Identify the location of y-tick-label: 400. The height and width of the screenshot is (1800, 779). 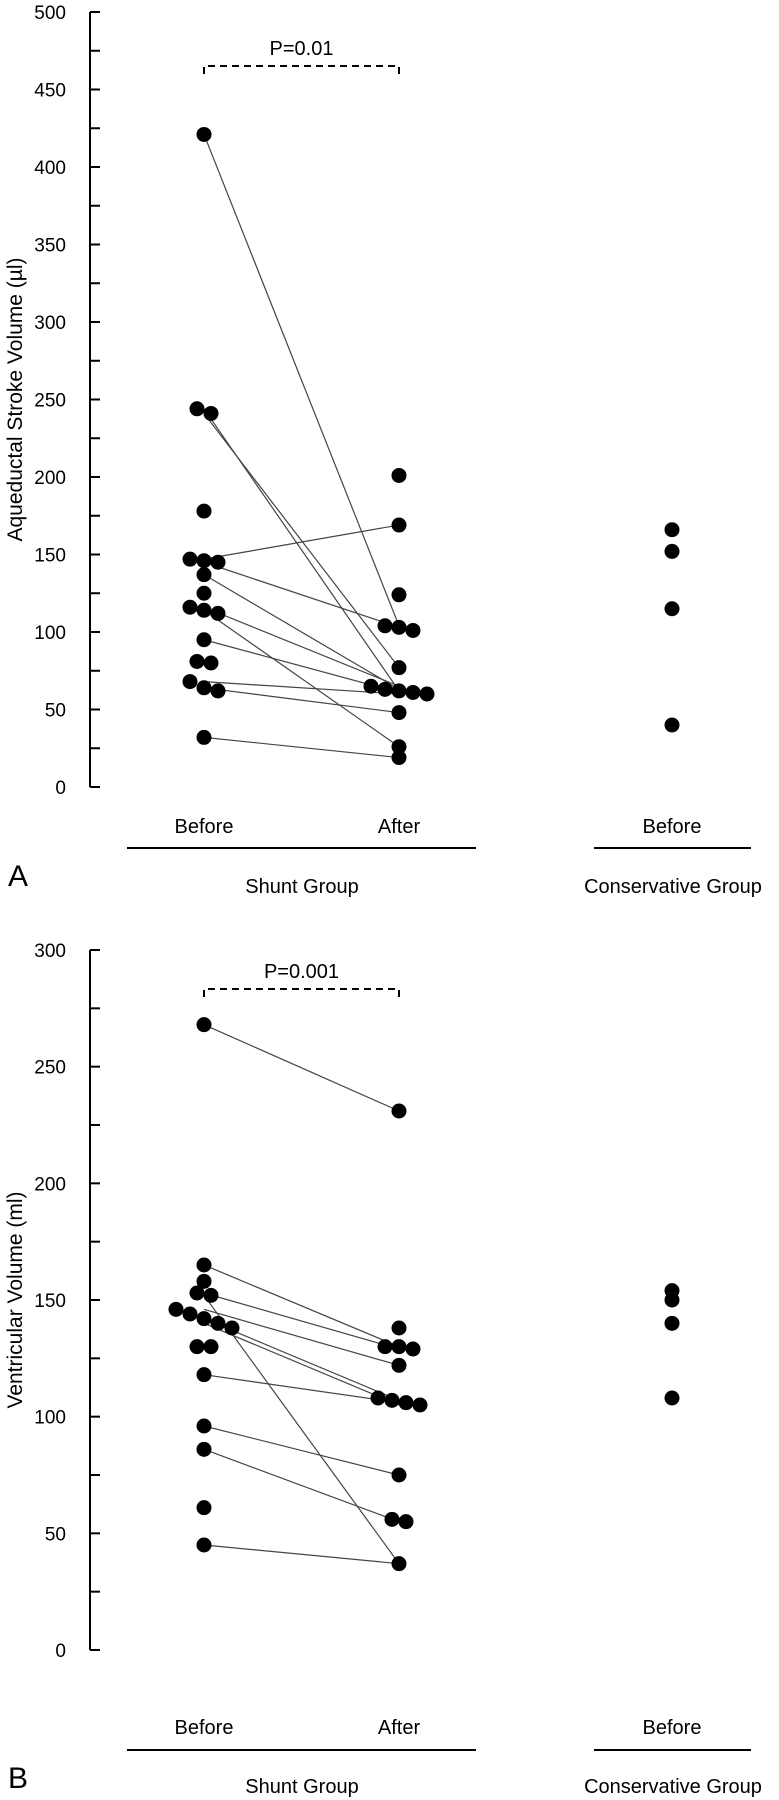
(50, 168).